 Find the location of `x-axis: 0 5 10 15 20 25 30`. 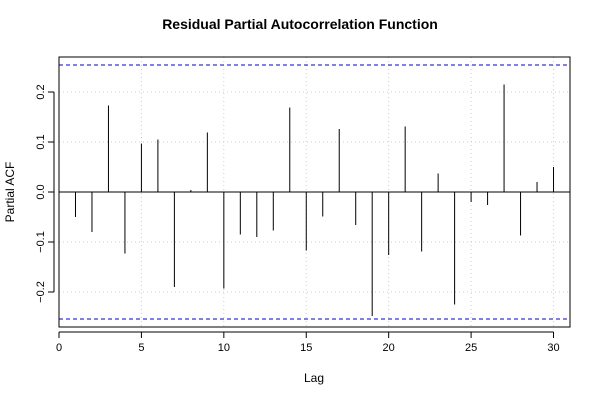

x-axis: 0 5 10 15 20 25 30 is located at coordinates (308, 342).